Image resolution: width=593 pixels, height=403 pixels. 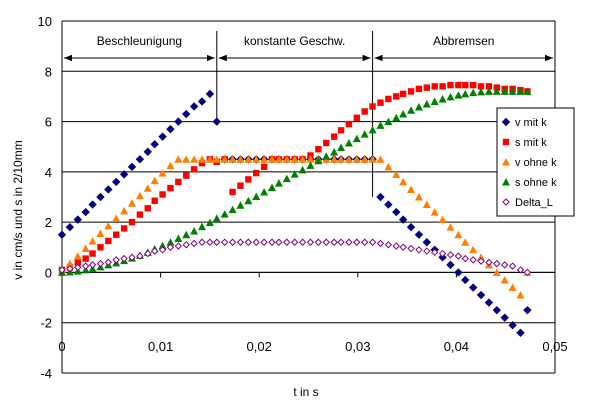 I want to click on legend: v mit k s mit k v ohne k s ohne k Delta_L, so click(x=535, y=162).